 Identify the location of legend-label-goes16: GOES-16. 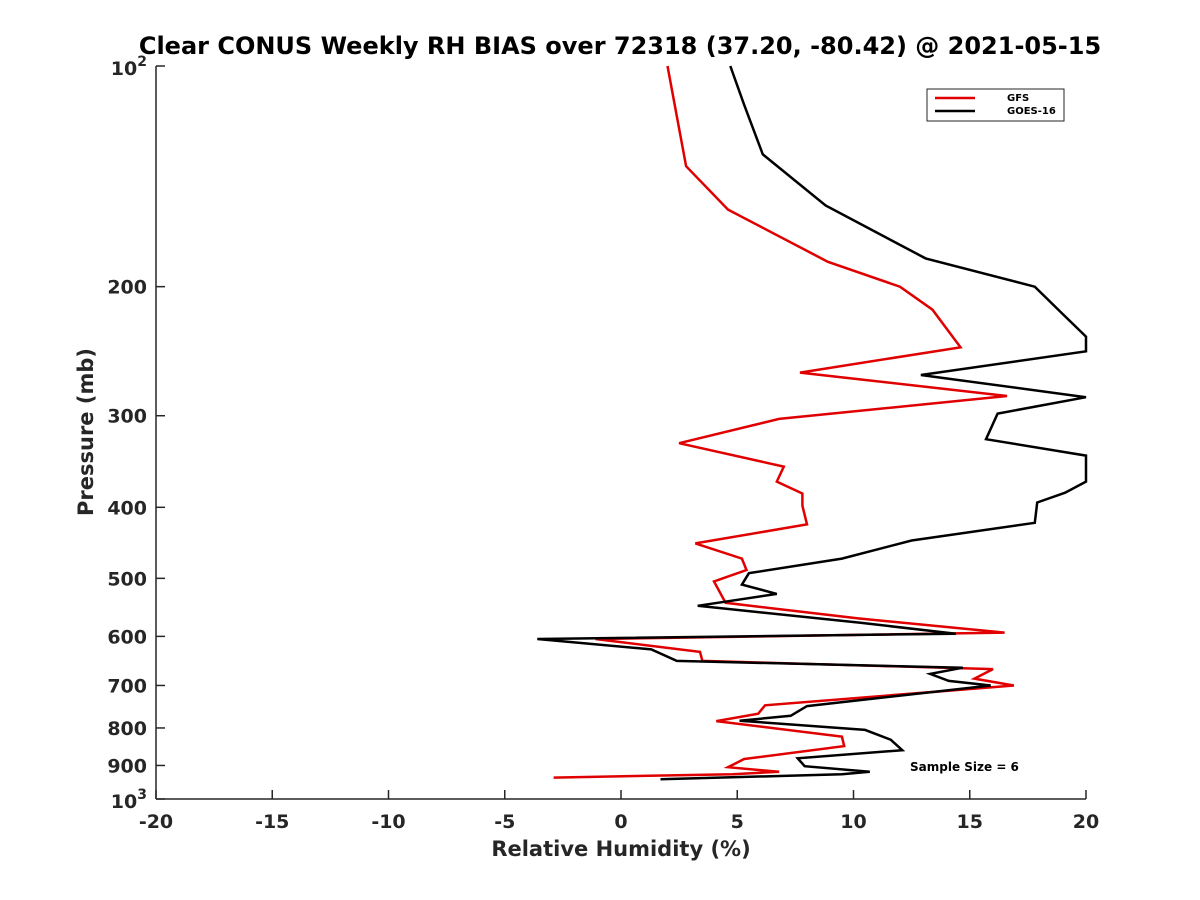
(1031, 111).